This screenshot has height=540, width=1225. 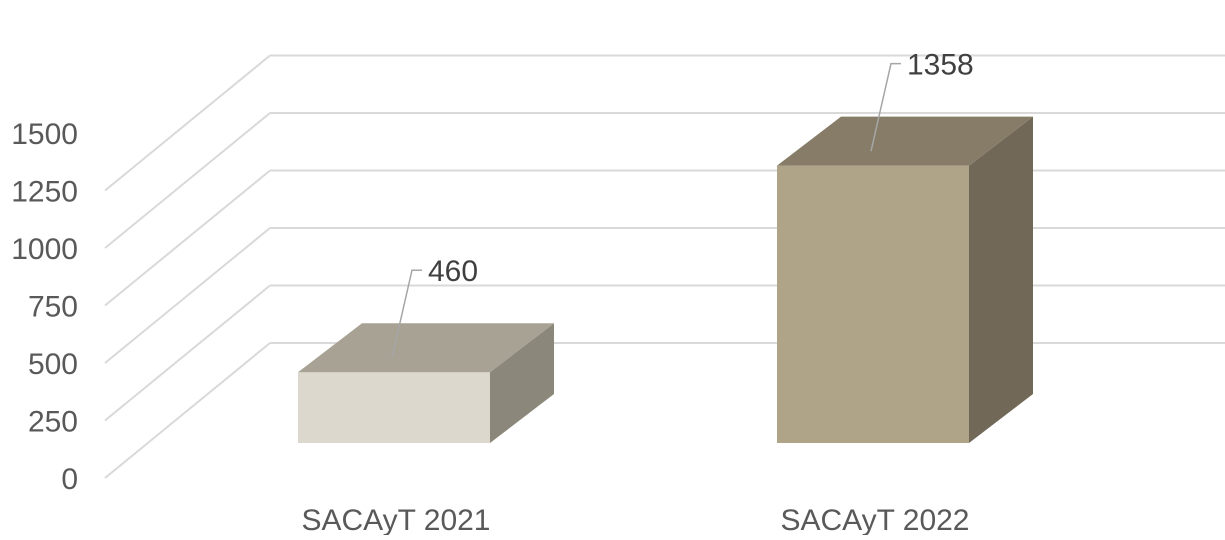 What do you see at coordinates (44, 192) in the screenshot?
I see `y-tick-label: 1250` at bounding box center [44, 192].